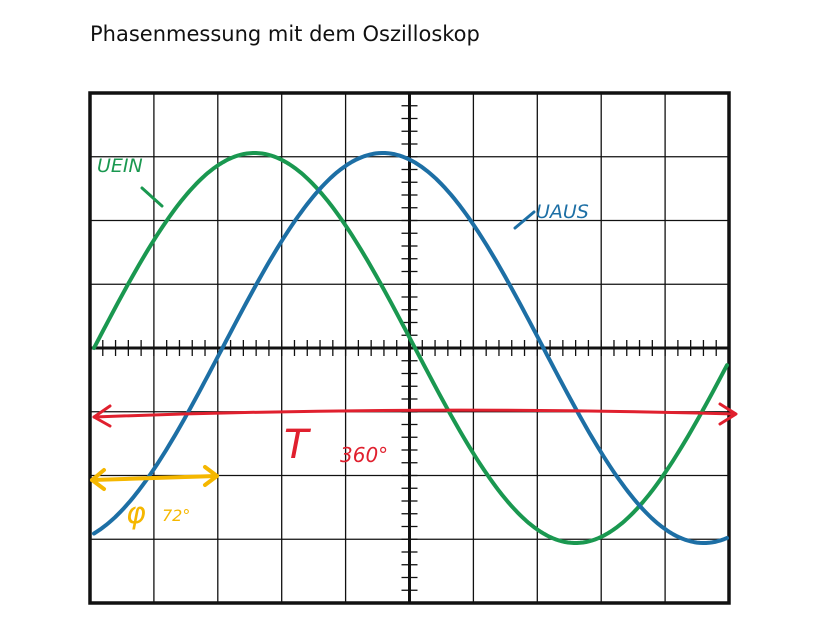  Describe the element at coordinates (154, 478) in the screenshot. I see `phase-arrow` at that location.